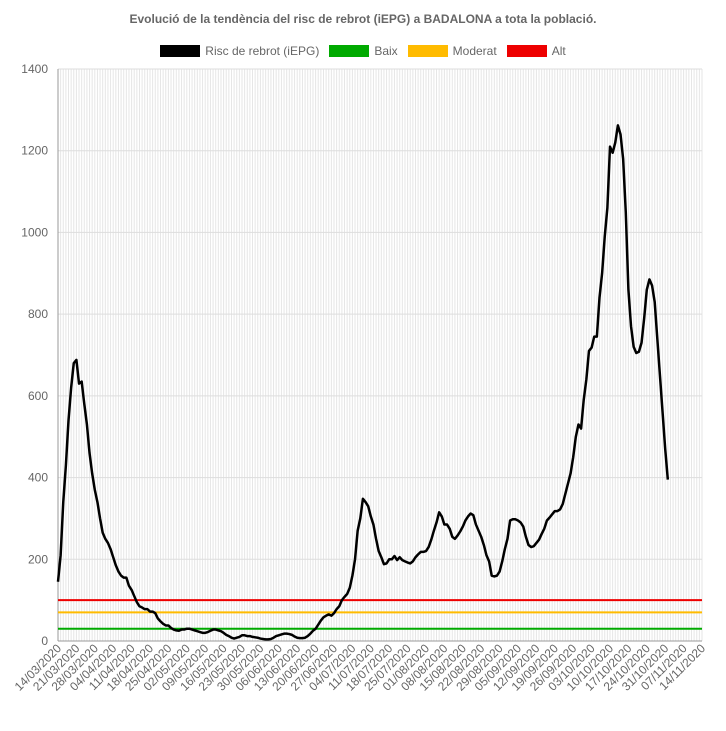  I want to click on y-tick-label: 200, so click(38, 559).